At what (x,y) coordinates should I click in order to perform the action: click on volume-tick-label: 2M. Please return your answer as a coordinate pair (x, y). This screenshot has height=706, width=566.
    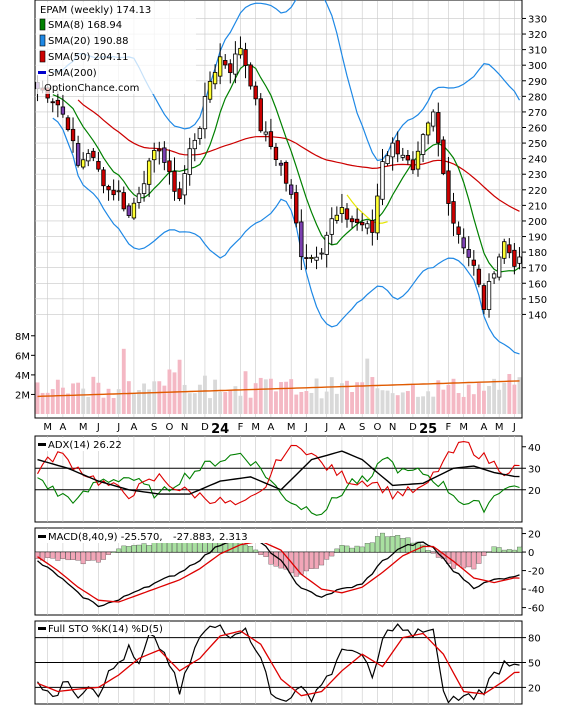
    Looking at the image, I should click on (22, 395).